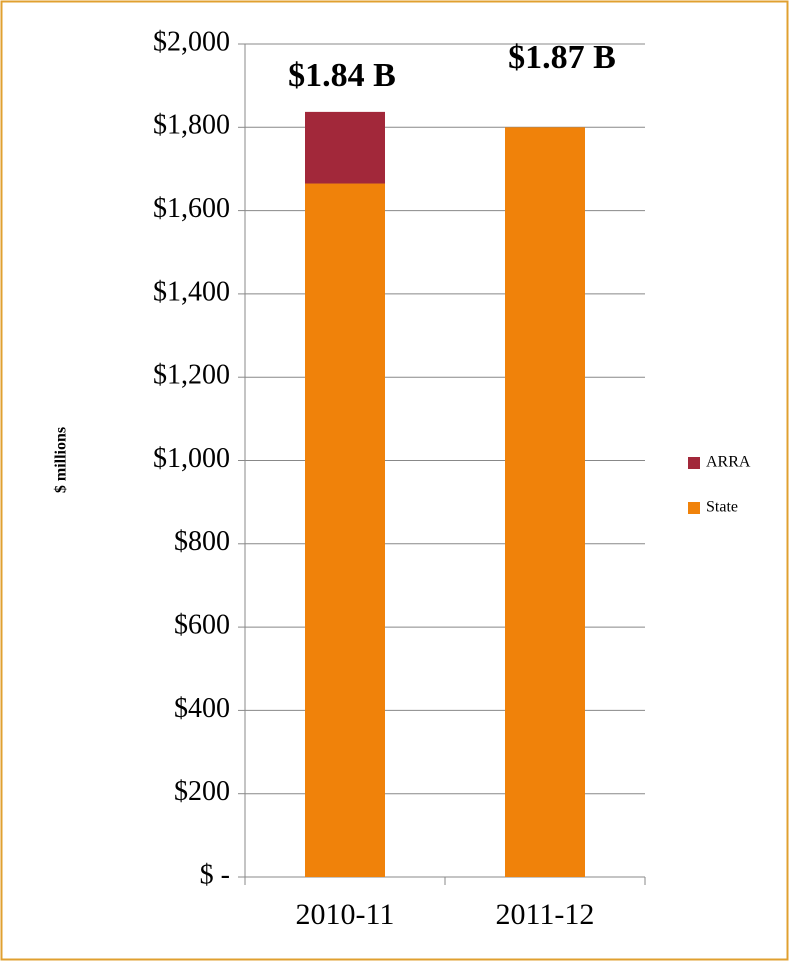 The height and width of the screenshot is (963, 790). What do you see at coordinates (562, 57) in the screenshot?
I see `total-annotation: $1.87 B` at bounding box center [562, 57].